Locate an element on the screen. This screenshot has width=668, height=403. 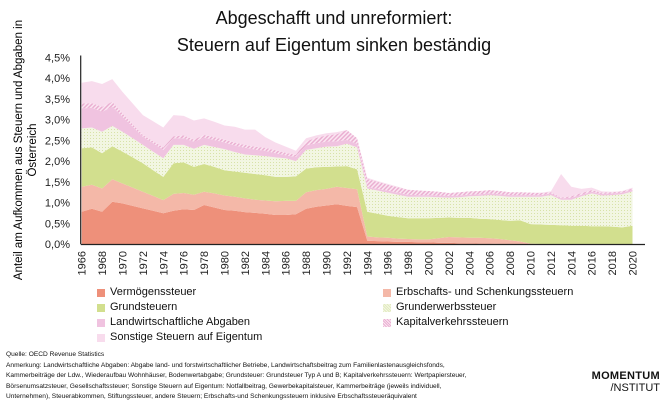
y-tick-label: 0,5% is located at coordinates (57, 224).